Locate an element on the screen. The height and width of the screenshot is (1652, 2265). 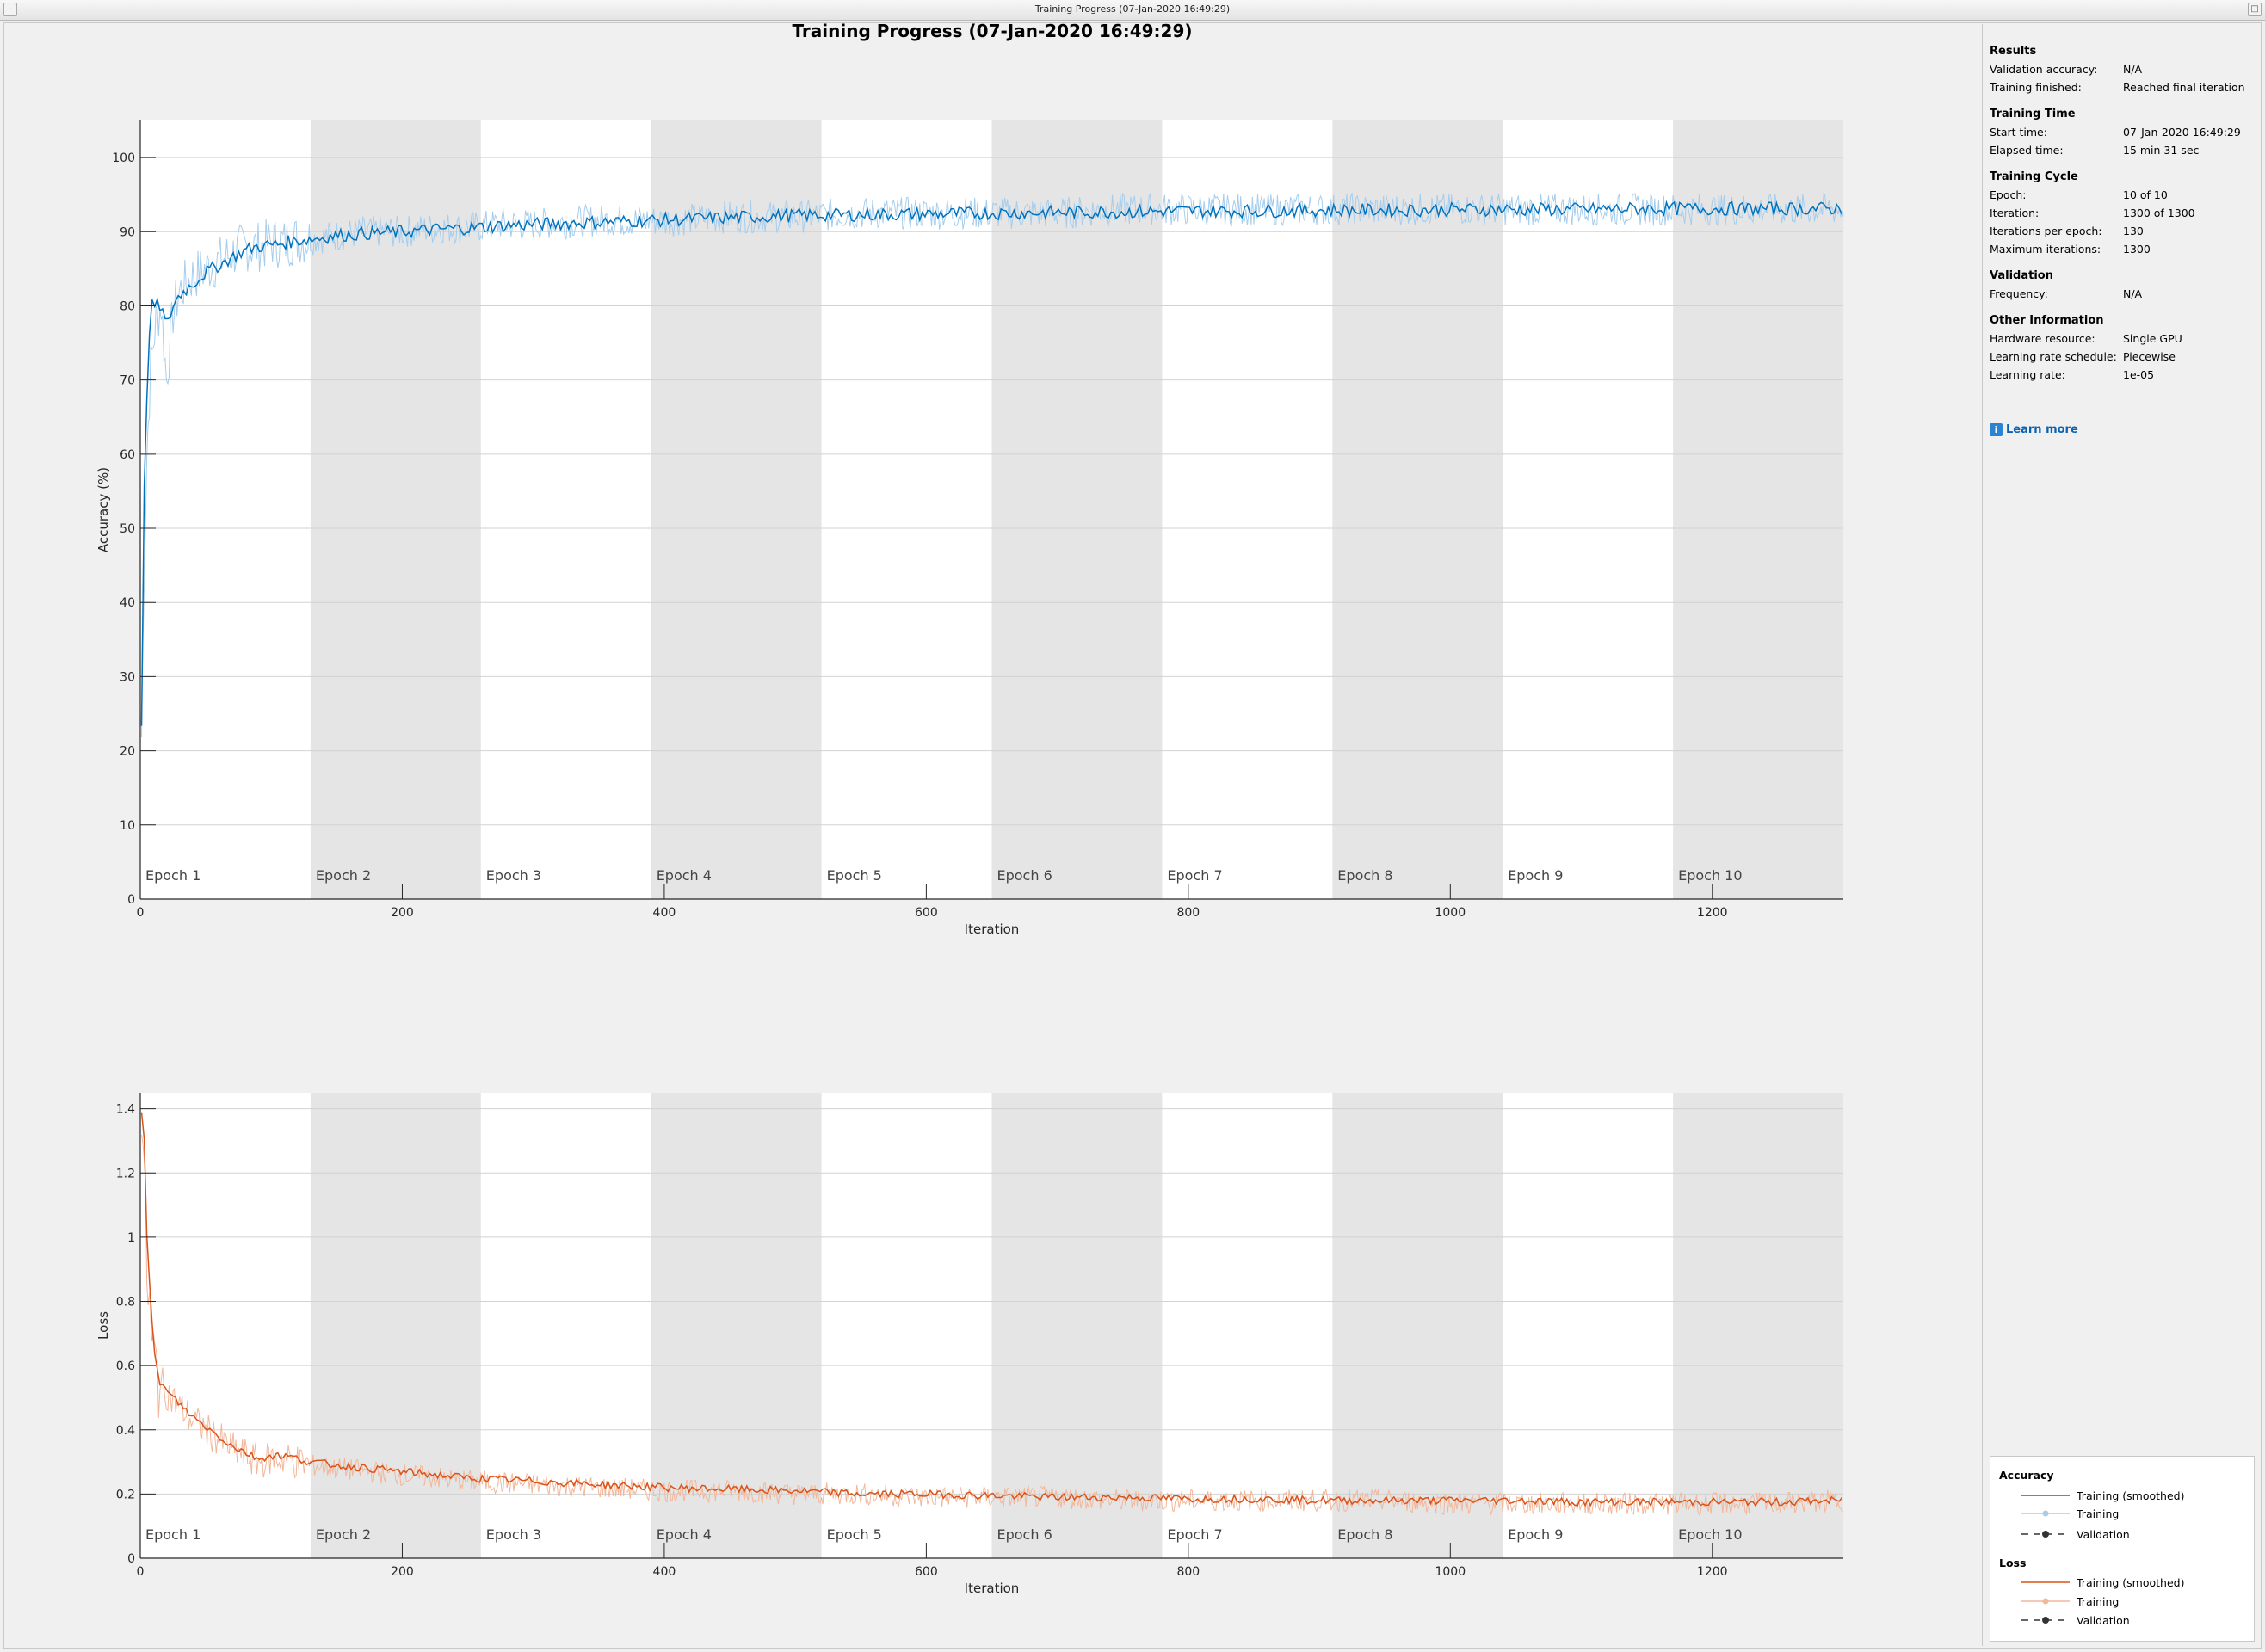
info-value: 1300 of 1300 is located at coordinates (2159, 212).